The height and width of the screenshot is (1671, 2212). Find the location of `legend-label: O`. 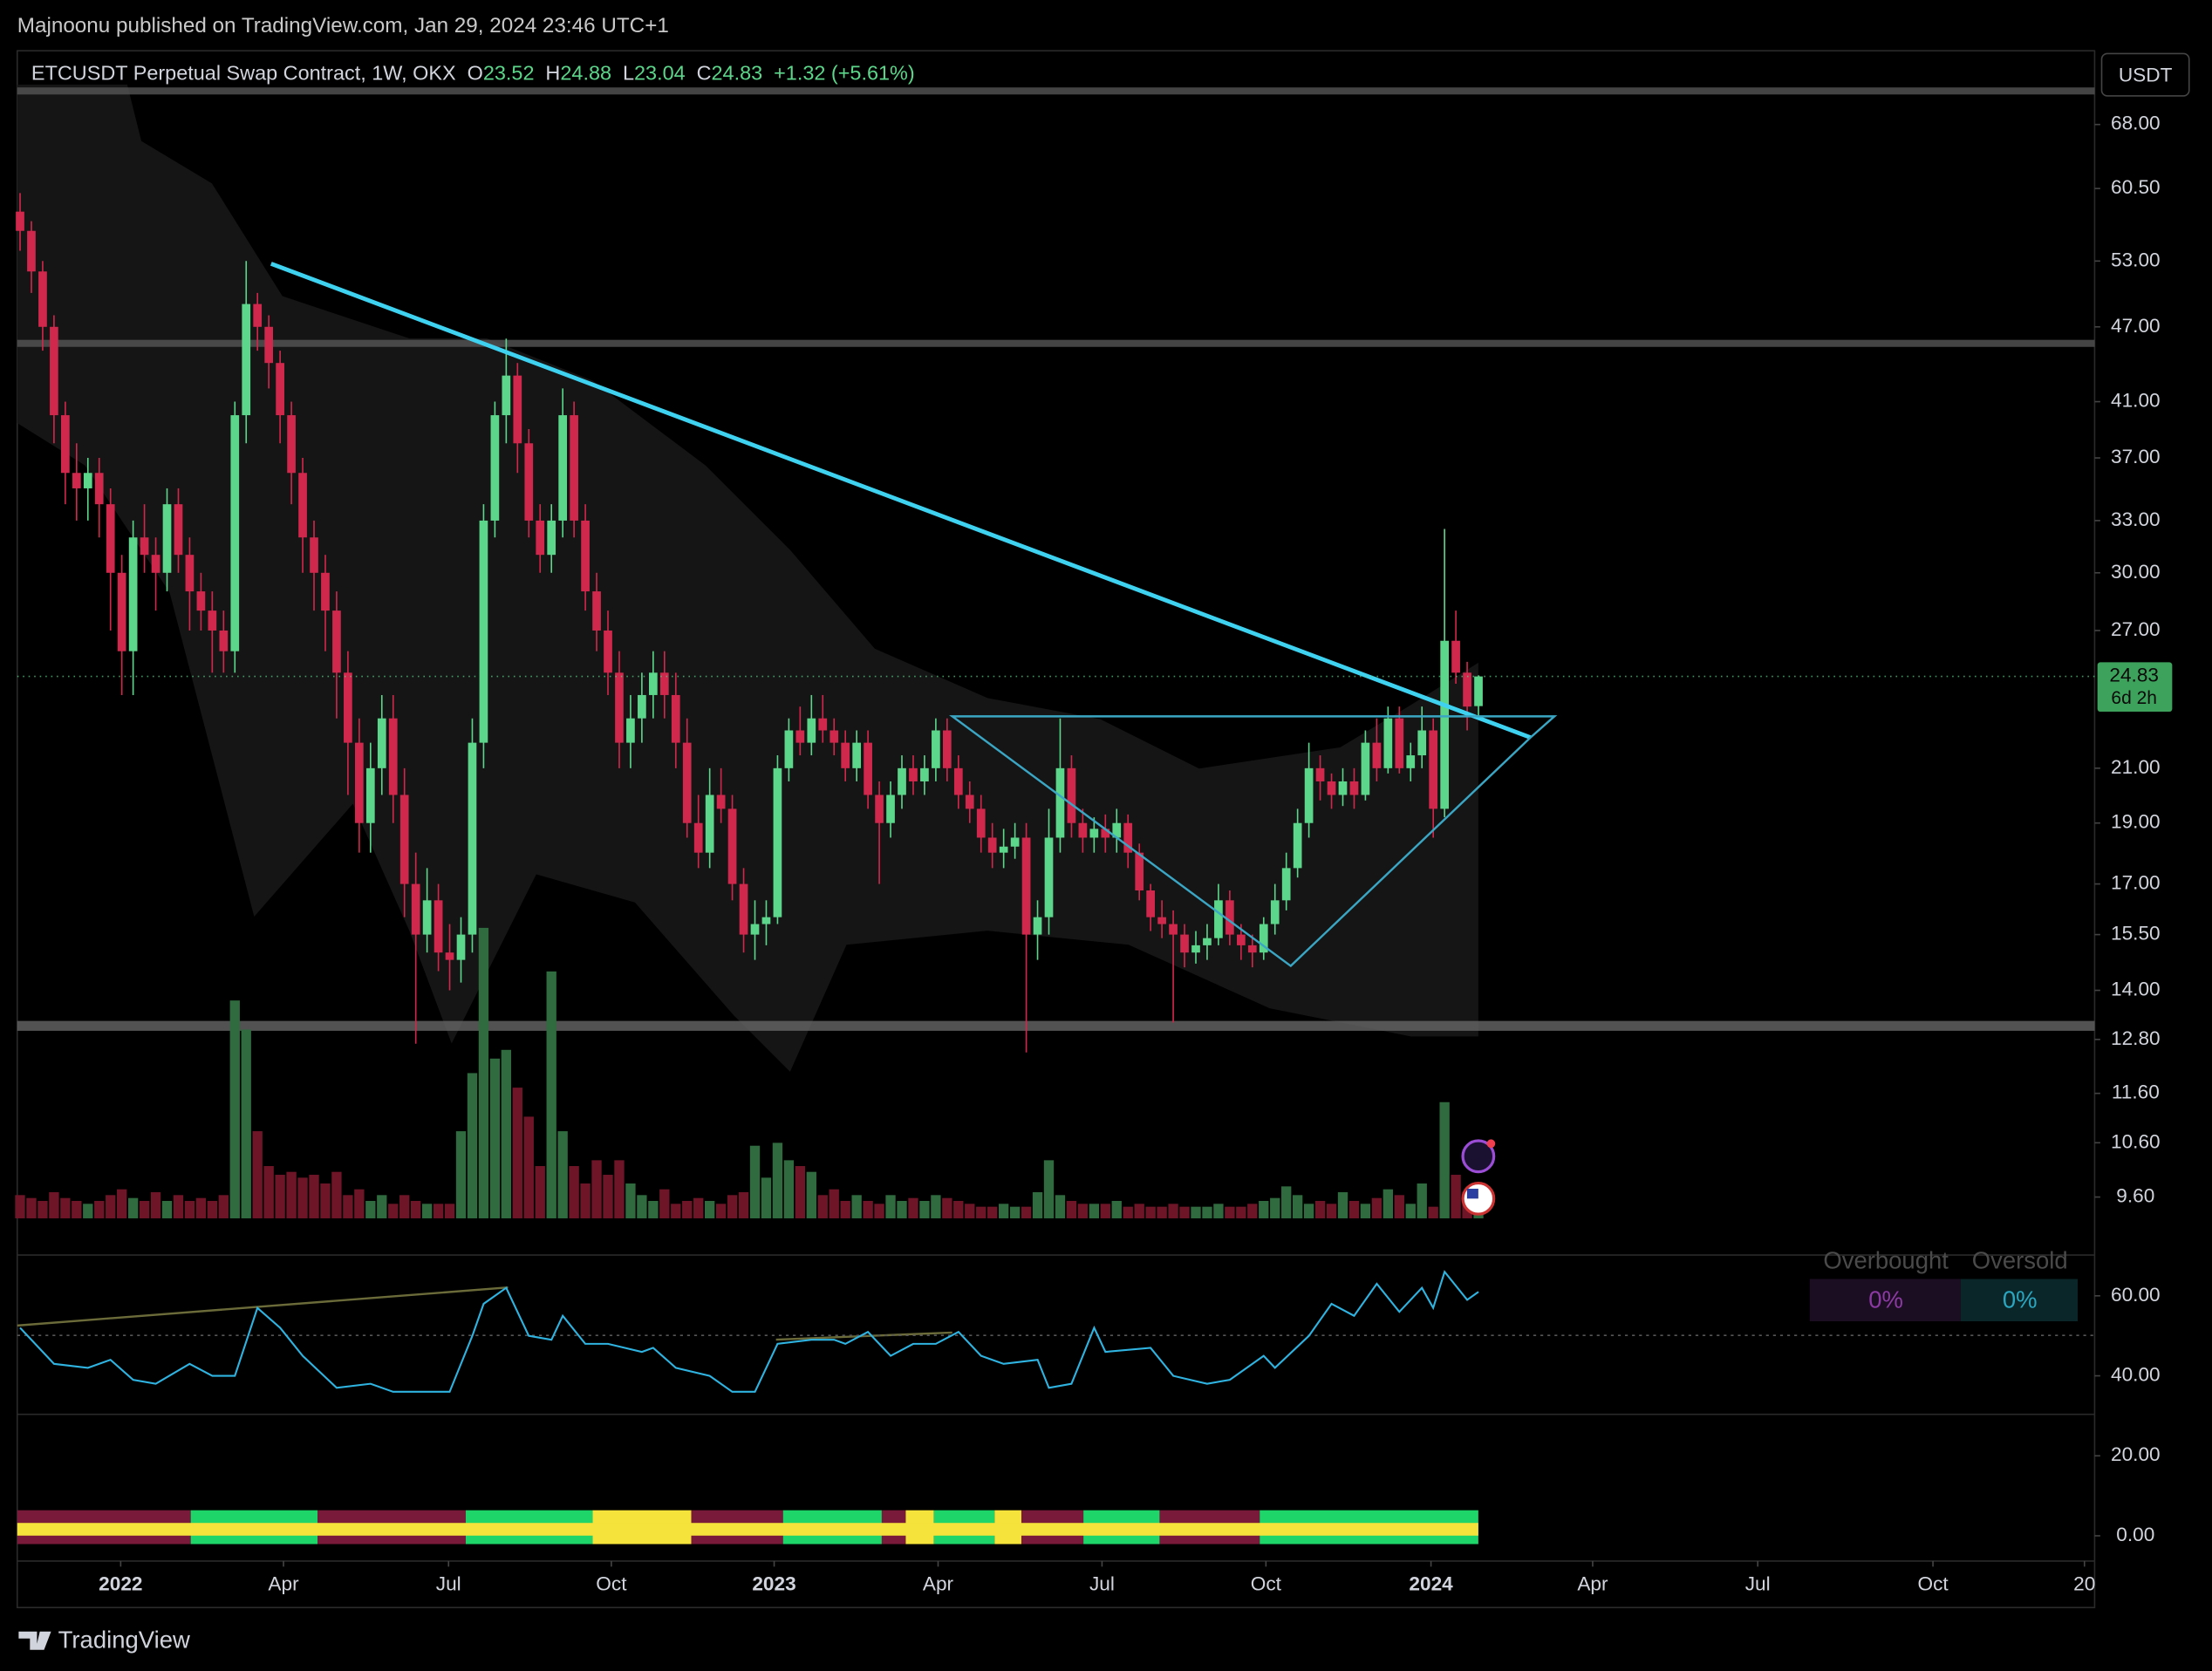

legend-label: O is located at coordinates (475, 73).